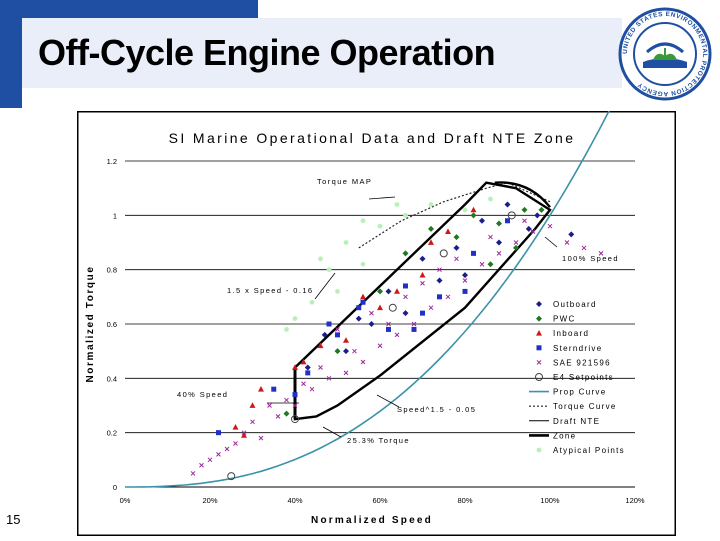 Image resolution: width=720 pixels, height=541 pixels. What do you see at coordinates (112, 270) in the screenshot?
I see `y-tick-label: 0.8` at bounding box center [112, 270].